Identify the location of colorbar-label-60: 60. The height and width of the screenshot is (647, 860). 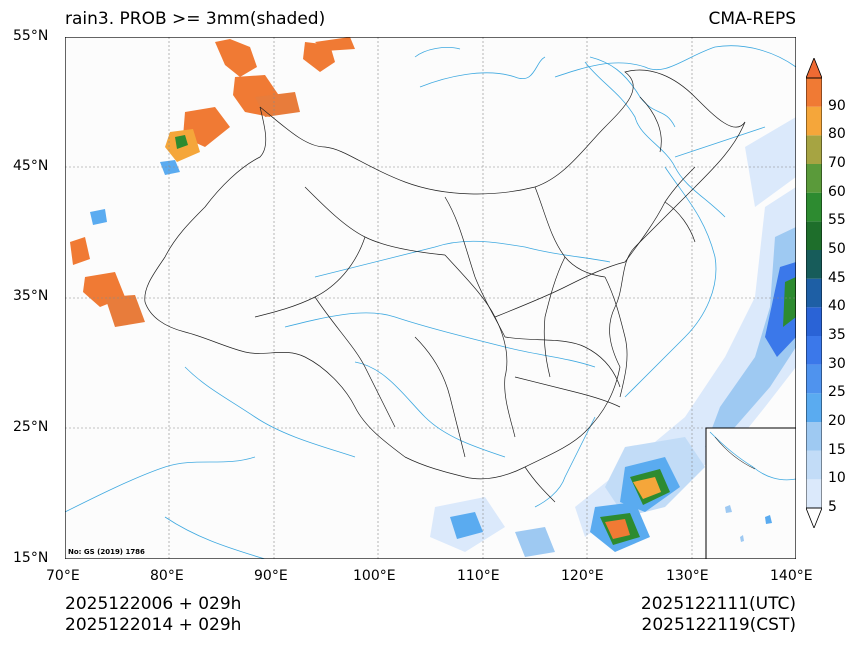
(837, 191).